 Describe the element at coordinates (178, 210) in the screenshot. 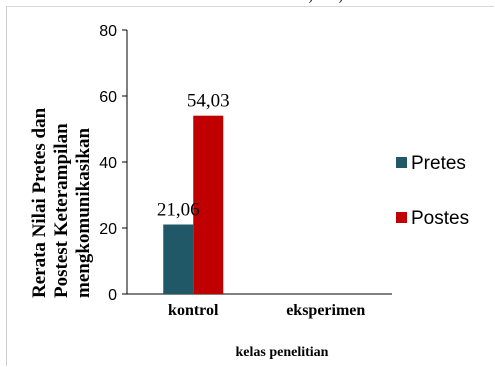

I see `data-label-pretes-kontrol: 21,06` at that location.